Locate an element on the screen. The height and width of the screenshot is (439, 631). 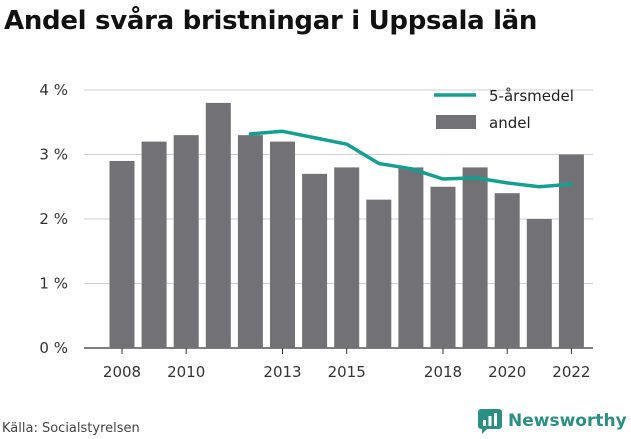
y-tick-label: 1 % is located at coordinates (53, 284).